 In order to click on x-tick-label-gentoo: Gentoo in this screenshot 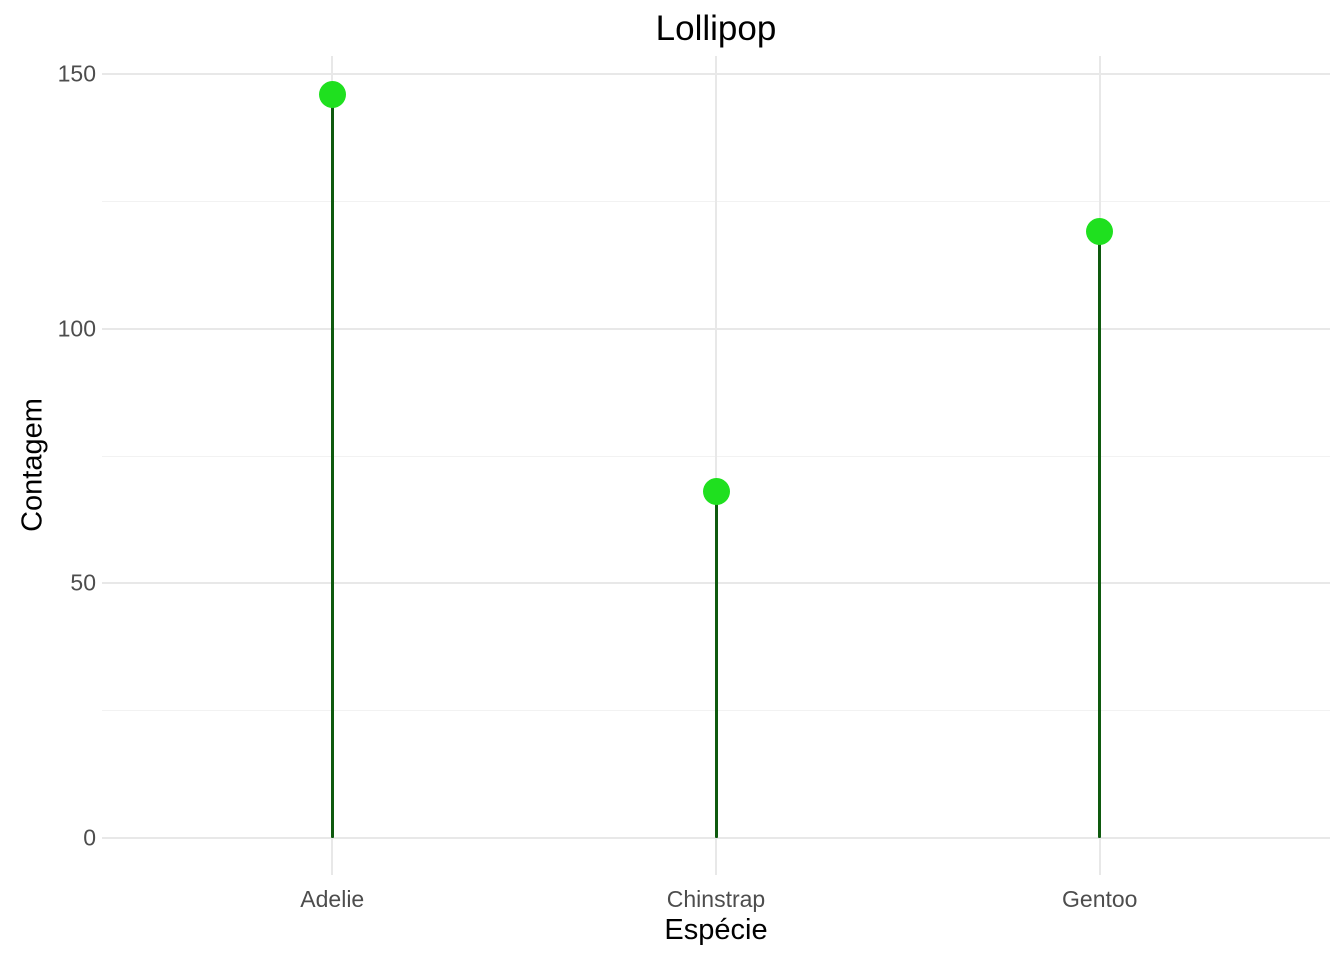, I will do `click(1100, 899)`.